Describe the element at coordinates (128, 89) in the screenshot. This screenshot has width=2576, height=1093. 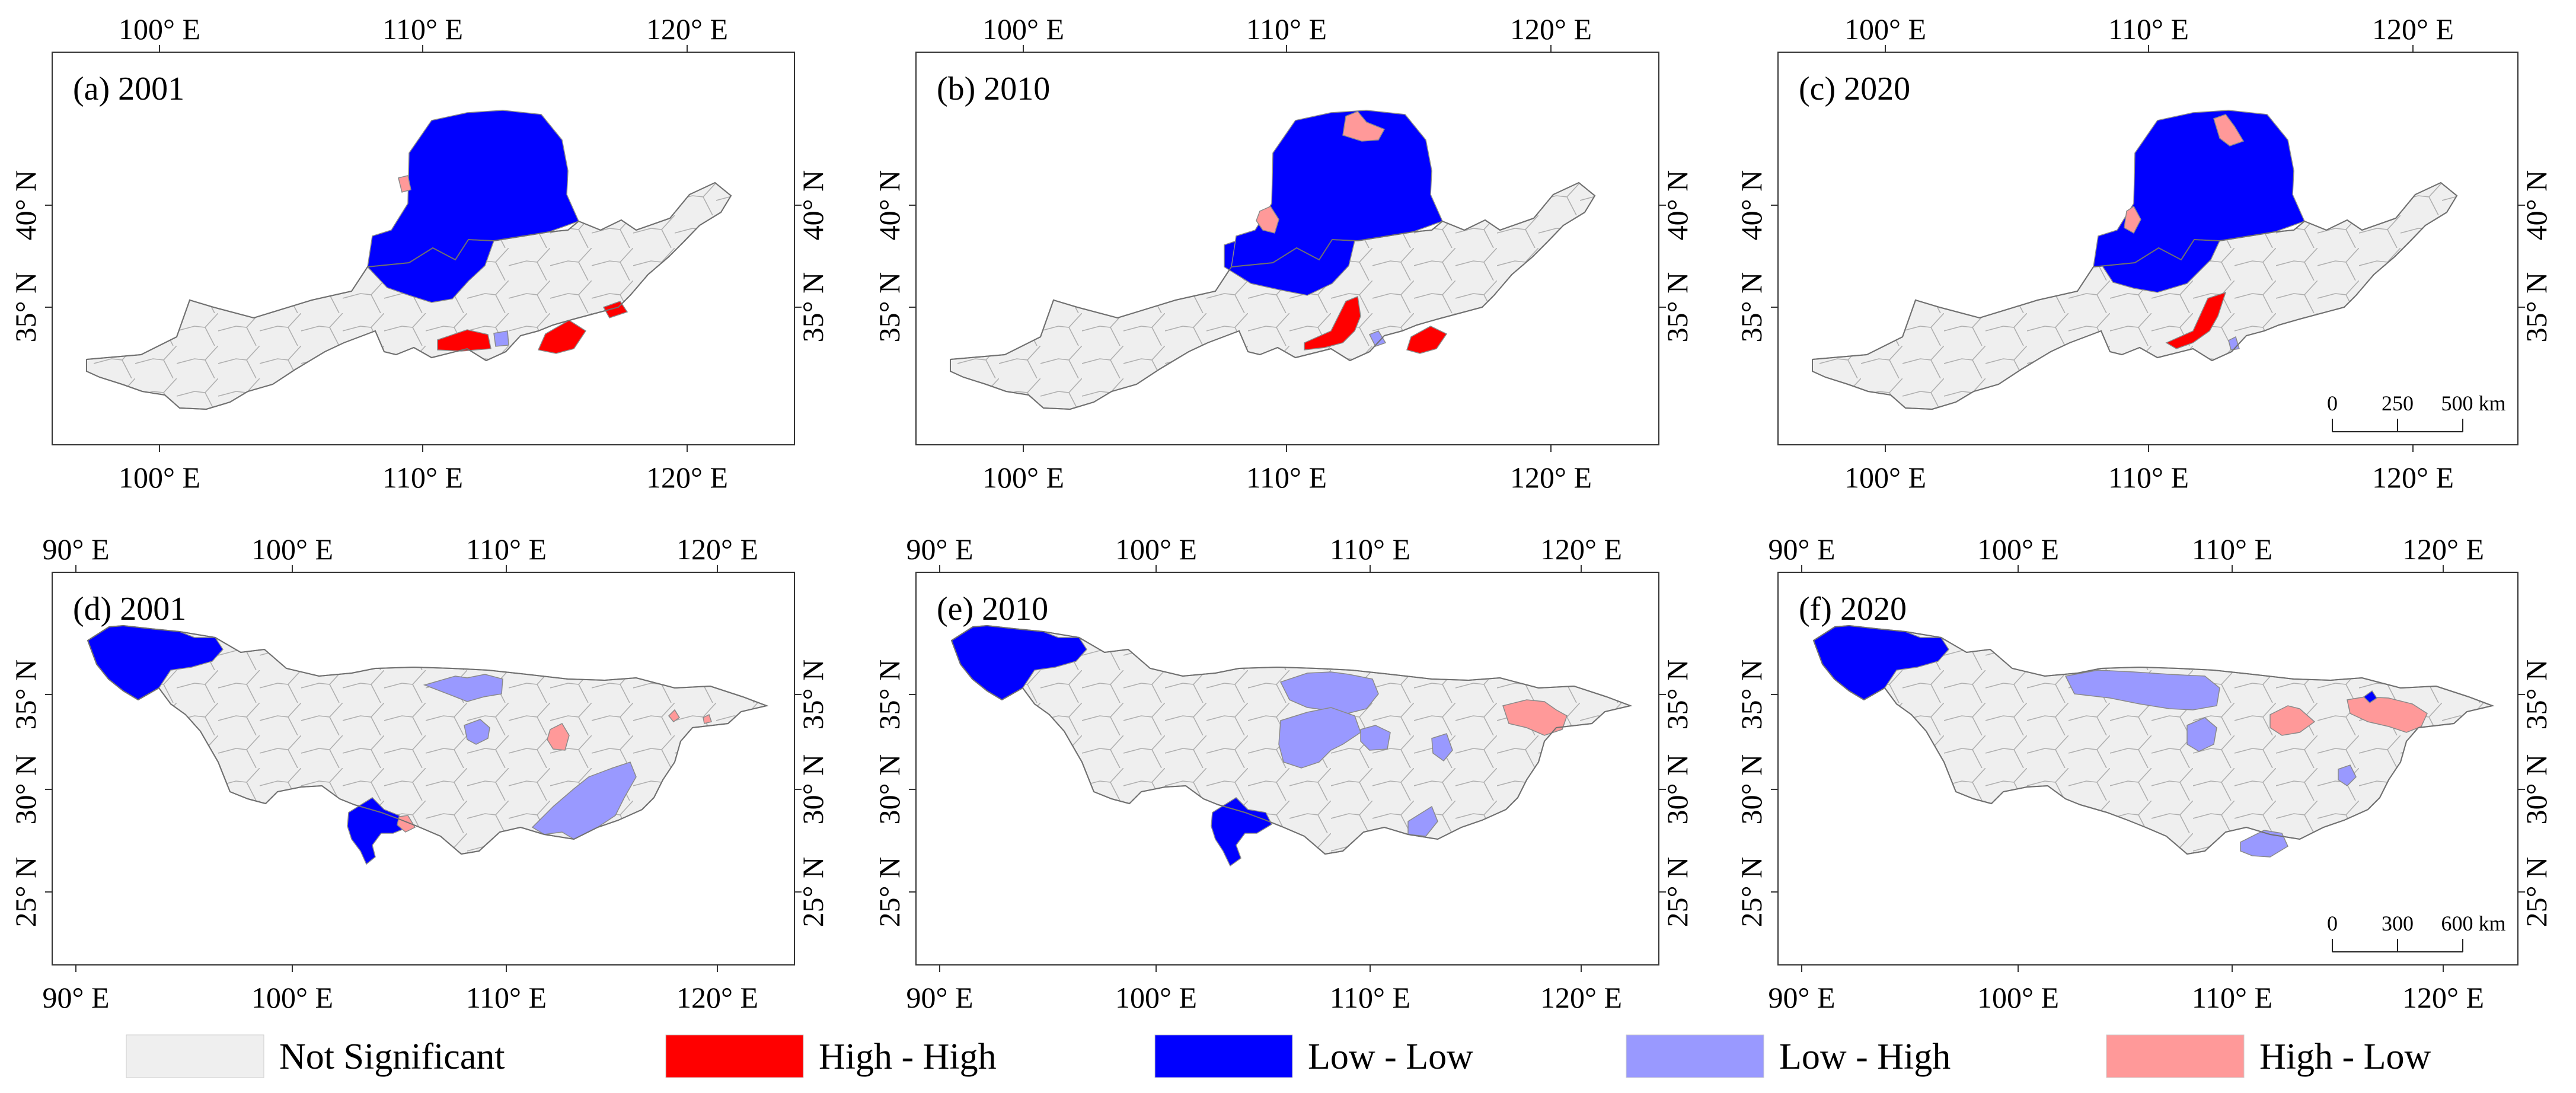
I see `panel-label: (a) 2001` at that location.